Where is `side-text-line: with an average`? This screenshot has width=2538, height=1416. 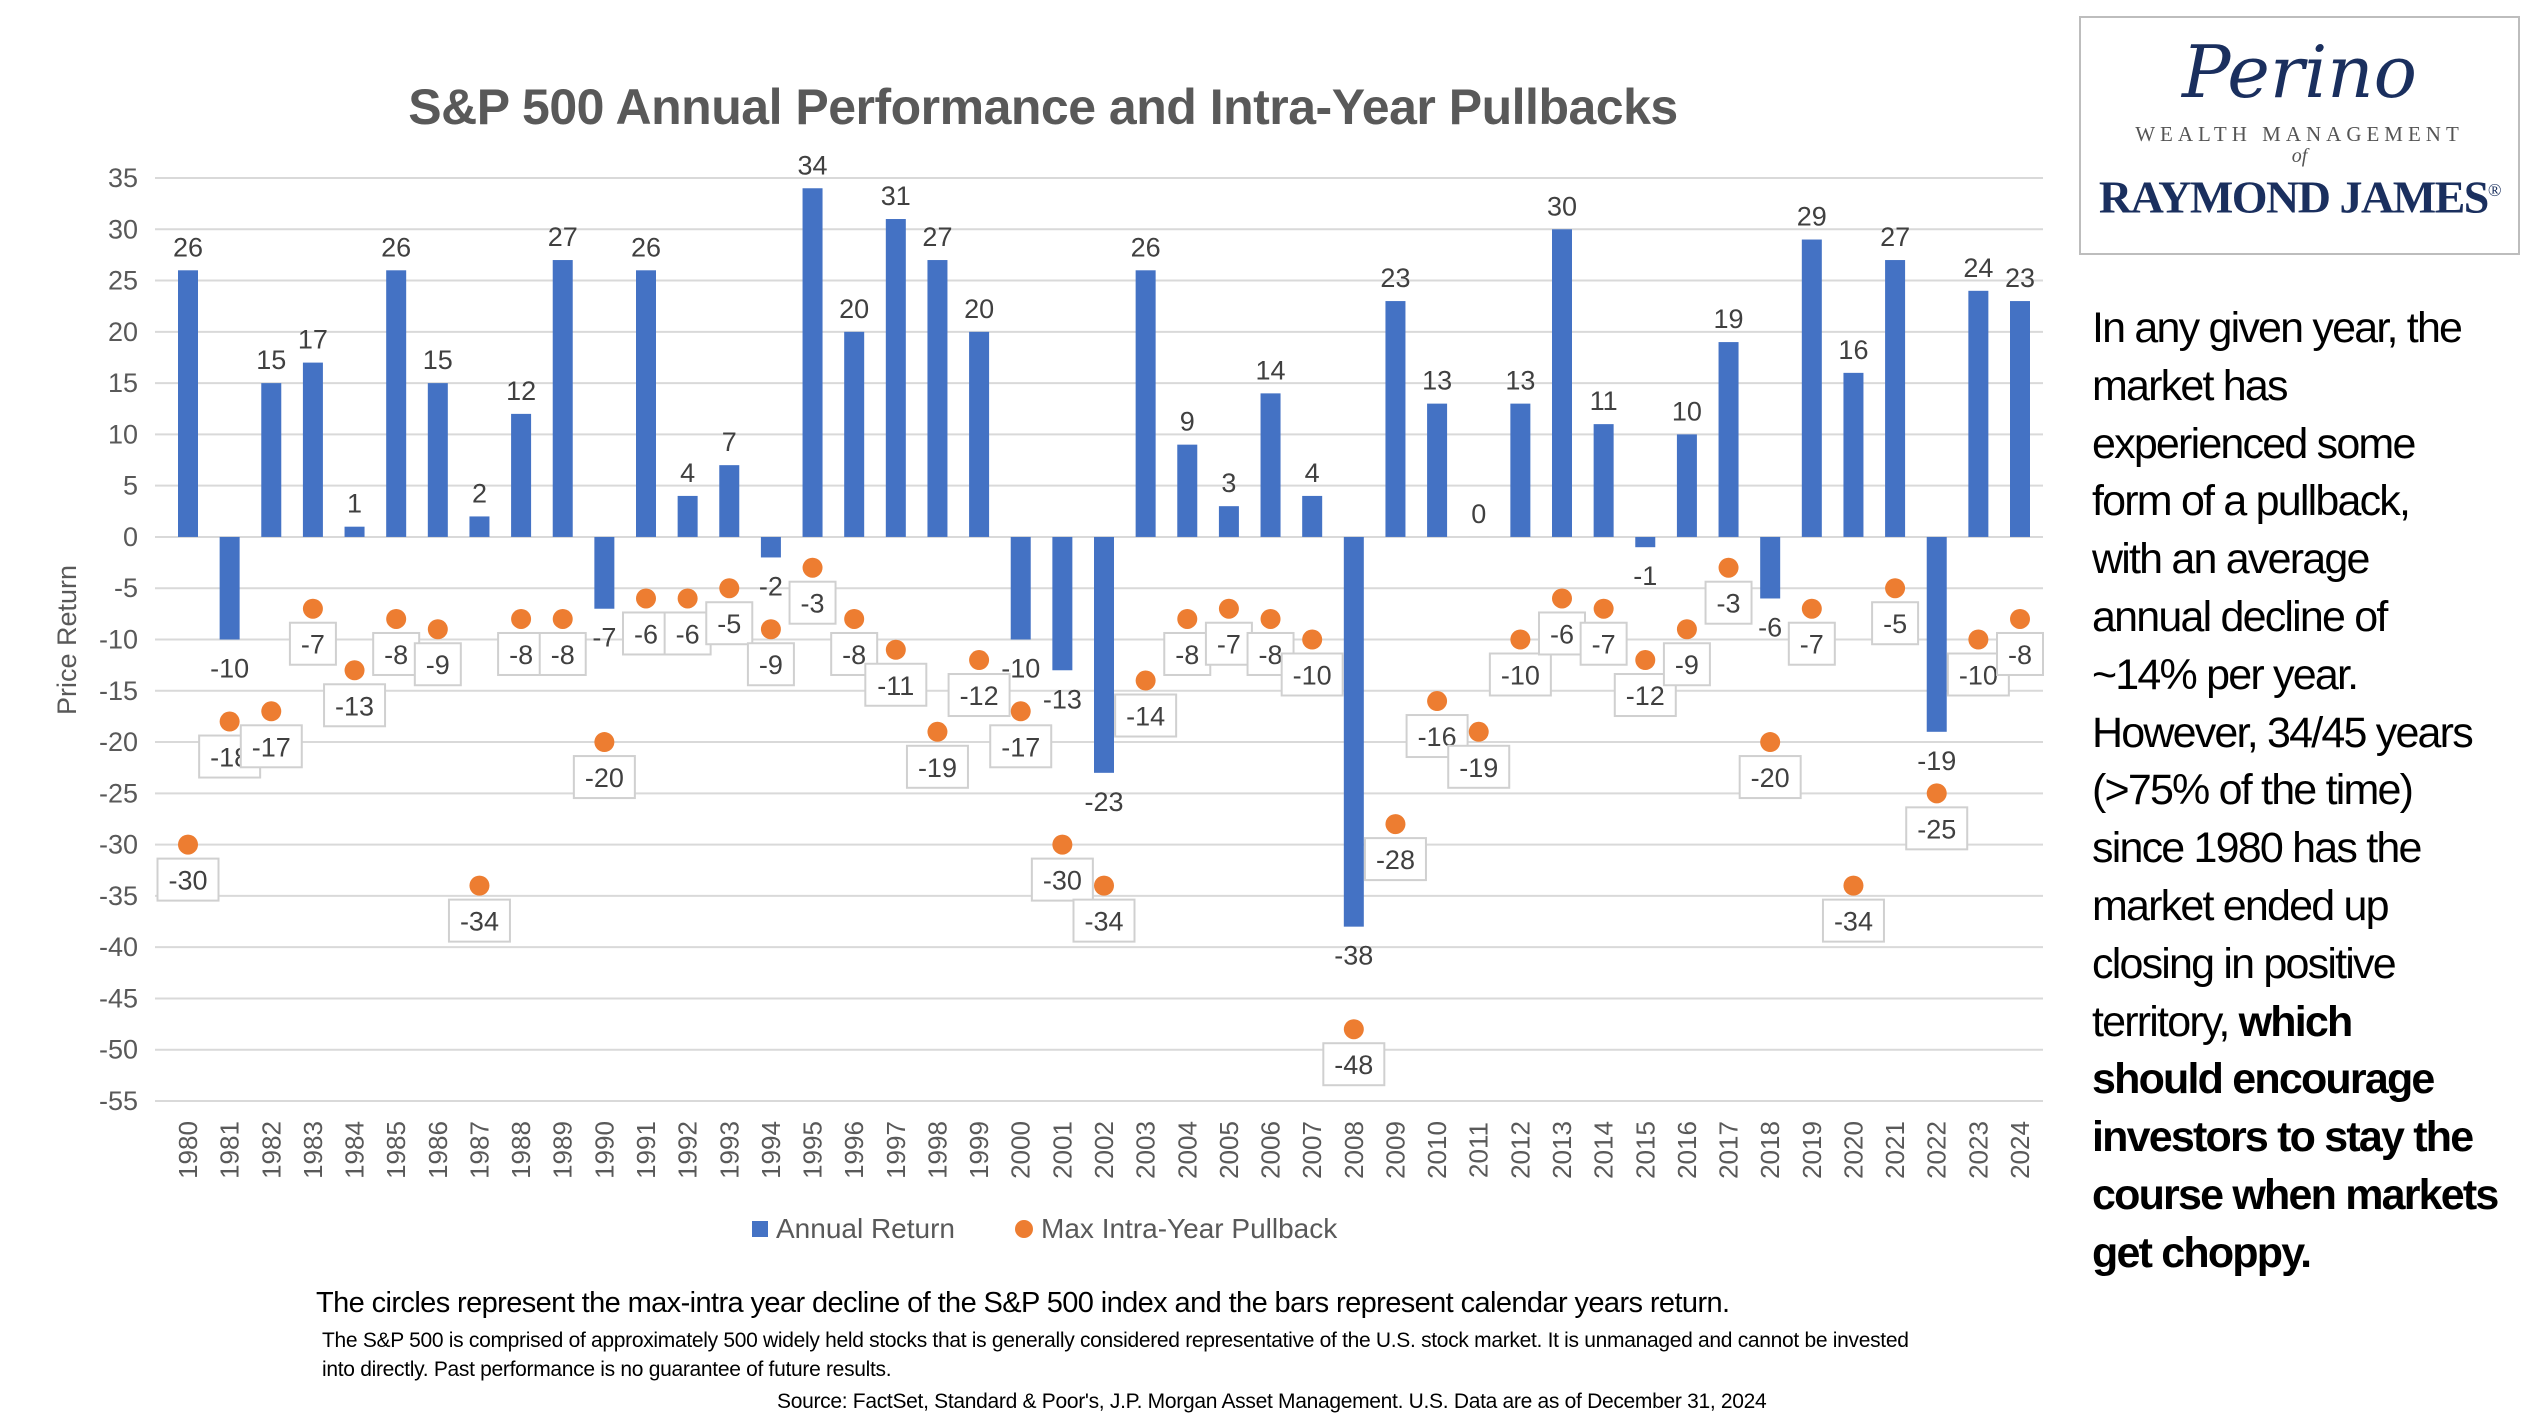 side-text-line: with an average is located at coordinates (2312, 560).